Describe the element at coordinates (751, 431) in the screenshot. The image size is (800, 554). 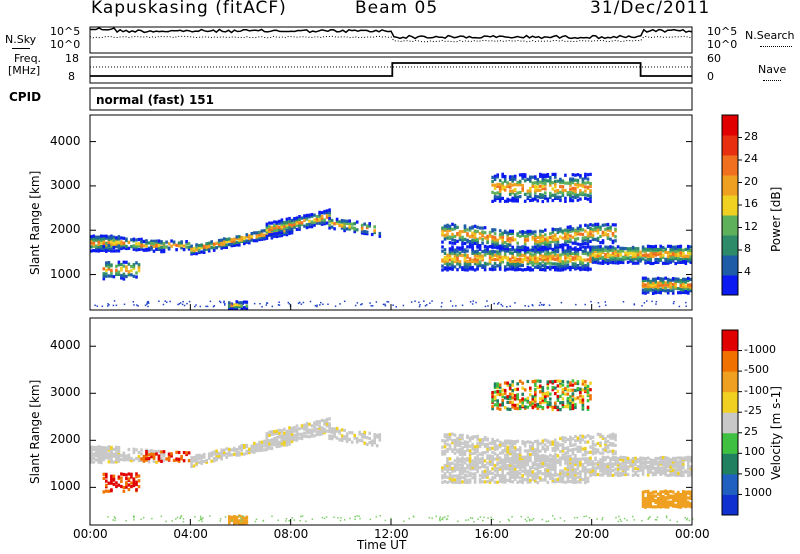
I see `velocity-colorbar-tick-label: 25` at that location.